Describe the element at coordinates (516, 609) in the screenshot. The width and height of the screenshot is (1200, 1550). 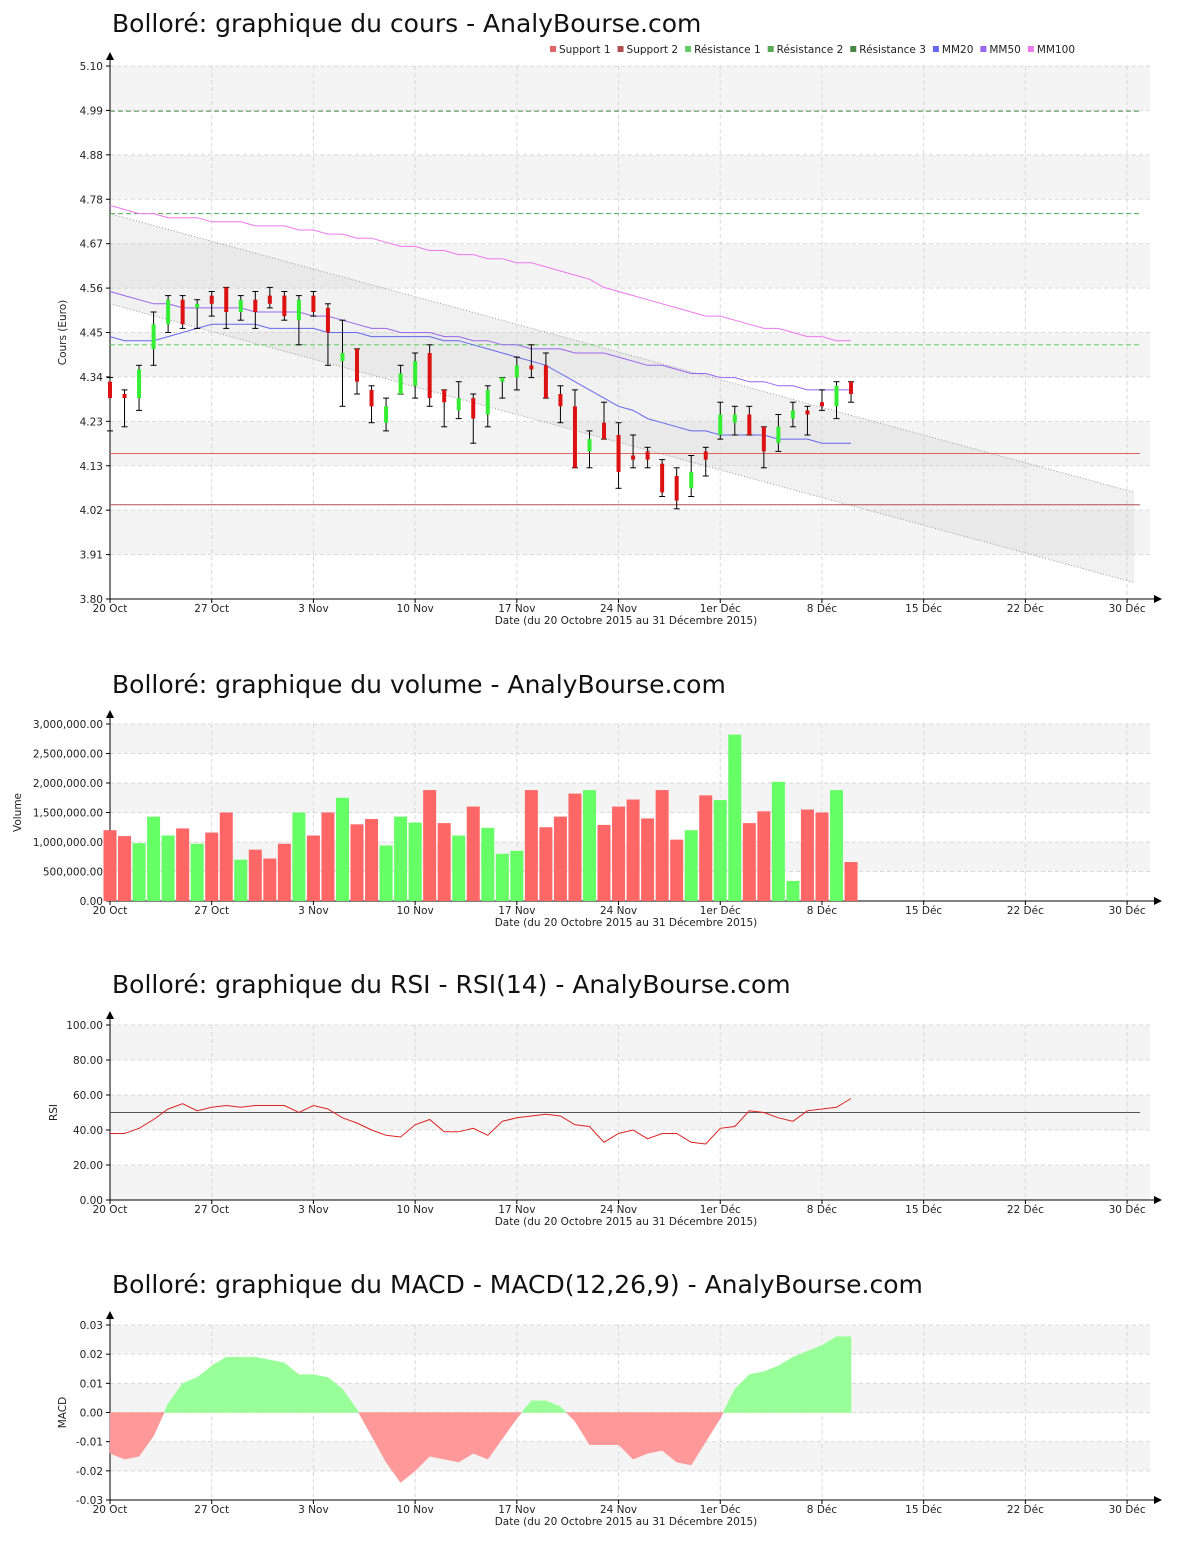
I see `price-xtick-label: 17 Nov` at that location.